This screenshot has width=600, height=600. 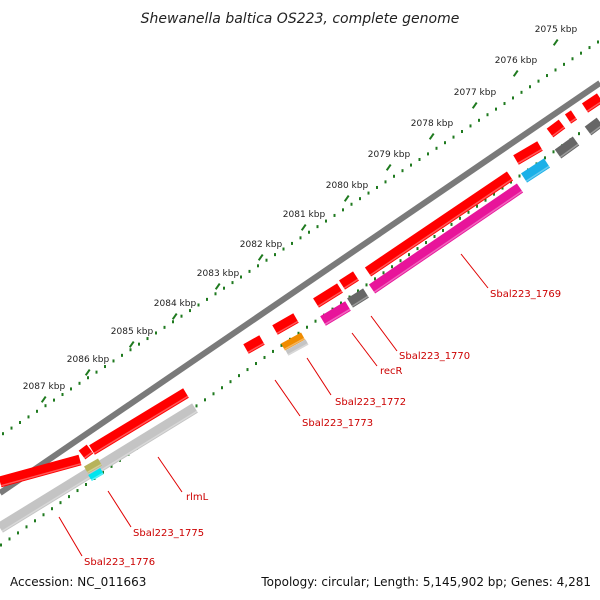 What do you see at coordinates (218, 274) in the screenshot?
I see `kbp-label: 2083 kbp` at bounding box center [218, 274].